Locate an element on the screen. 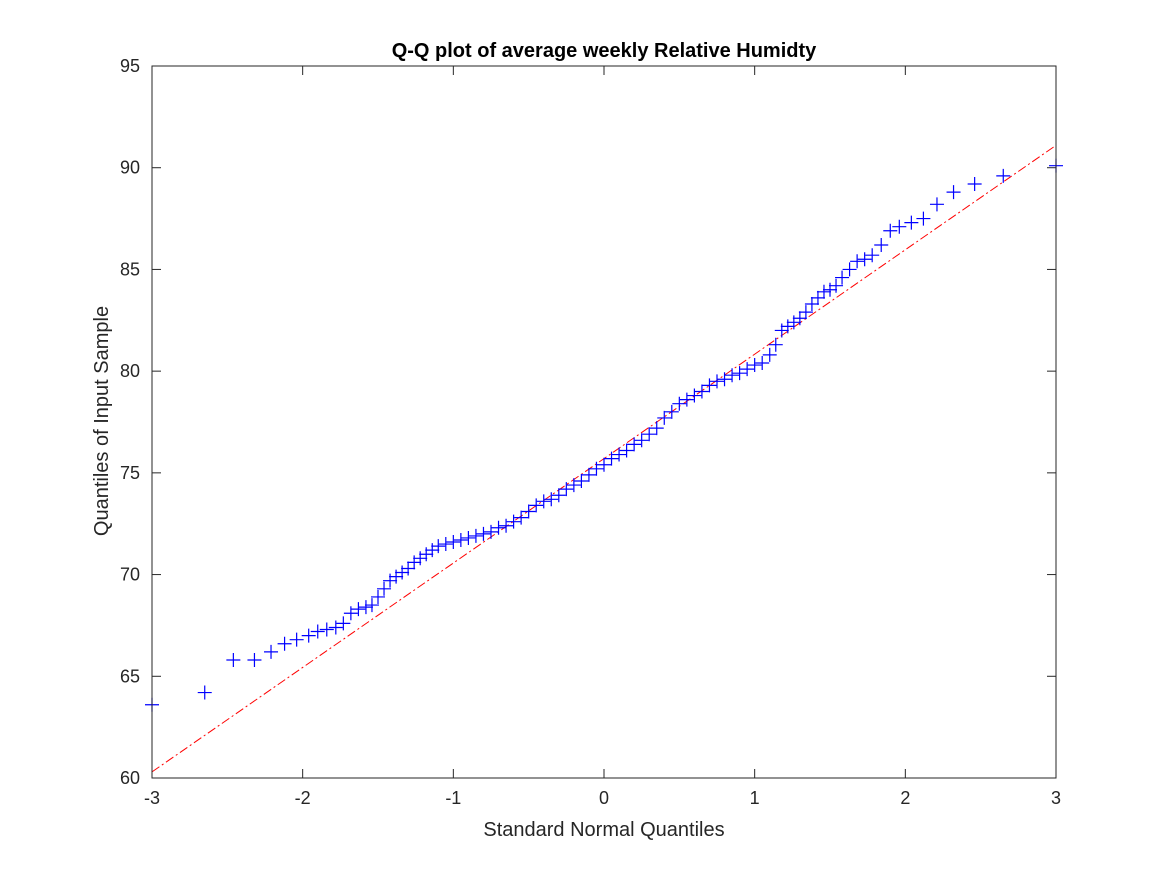 The width and height of the screenshot is (1167, 875). y-tick-label: 70 is located at coordinates (130, 575).